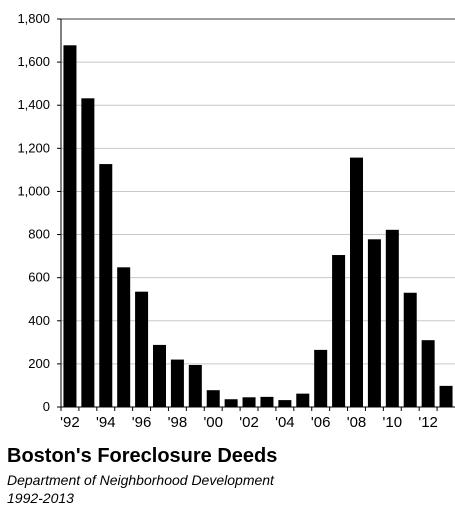 The image size is (455, 510). I want to click on x-tick-labels: '92 '94 '96 '98 '00 '02 '04 '06 '08 '10 '12, so click(249, 422).